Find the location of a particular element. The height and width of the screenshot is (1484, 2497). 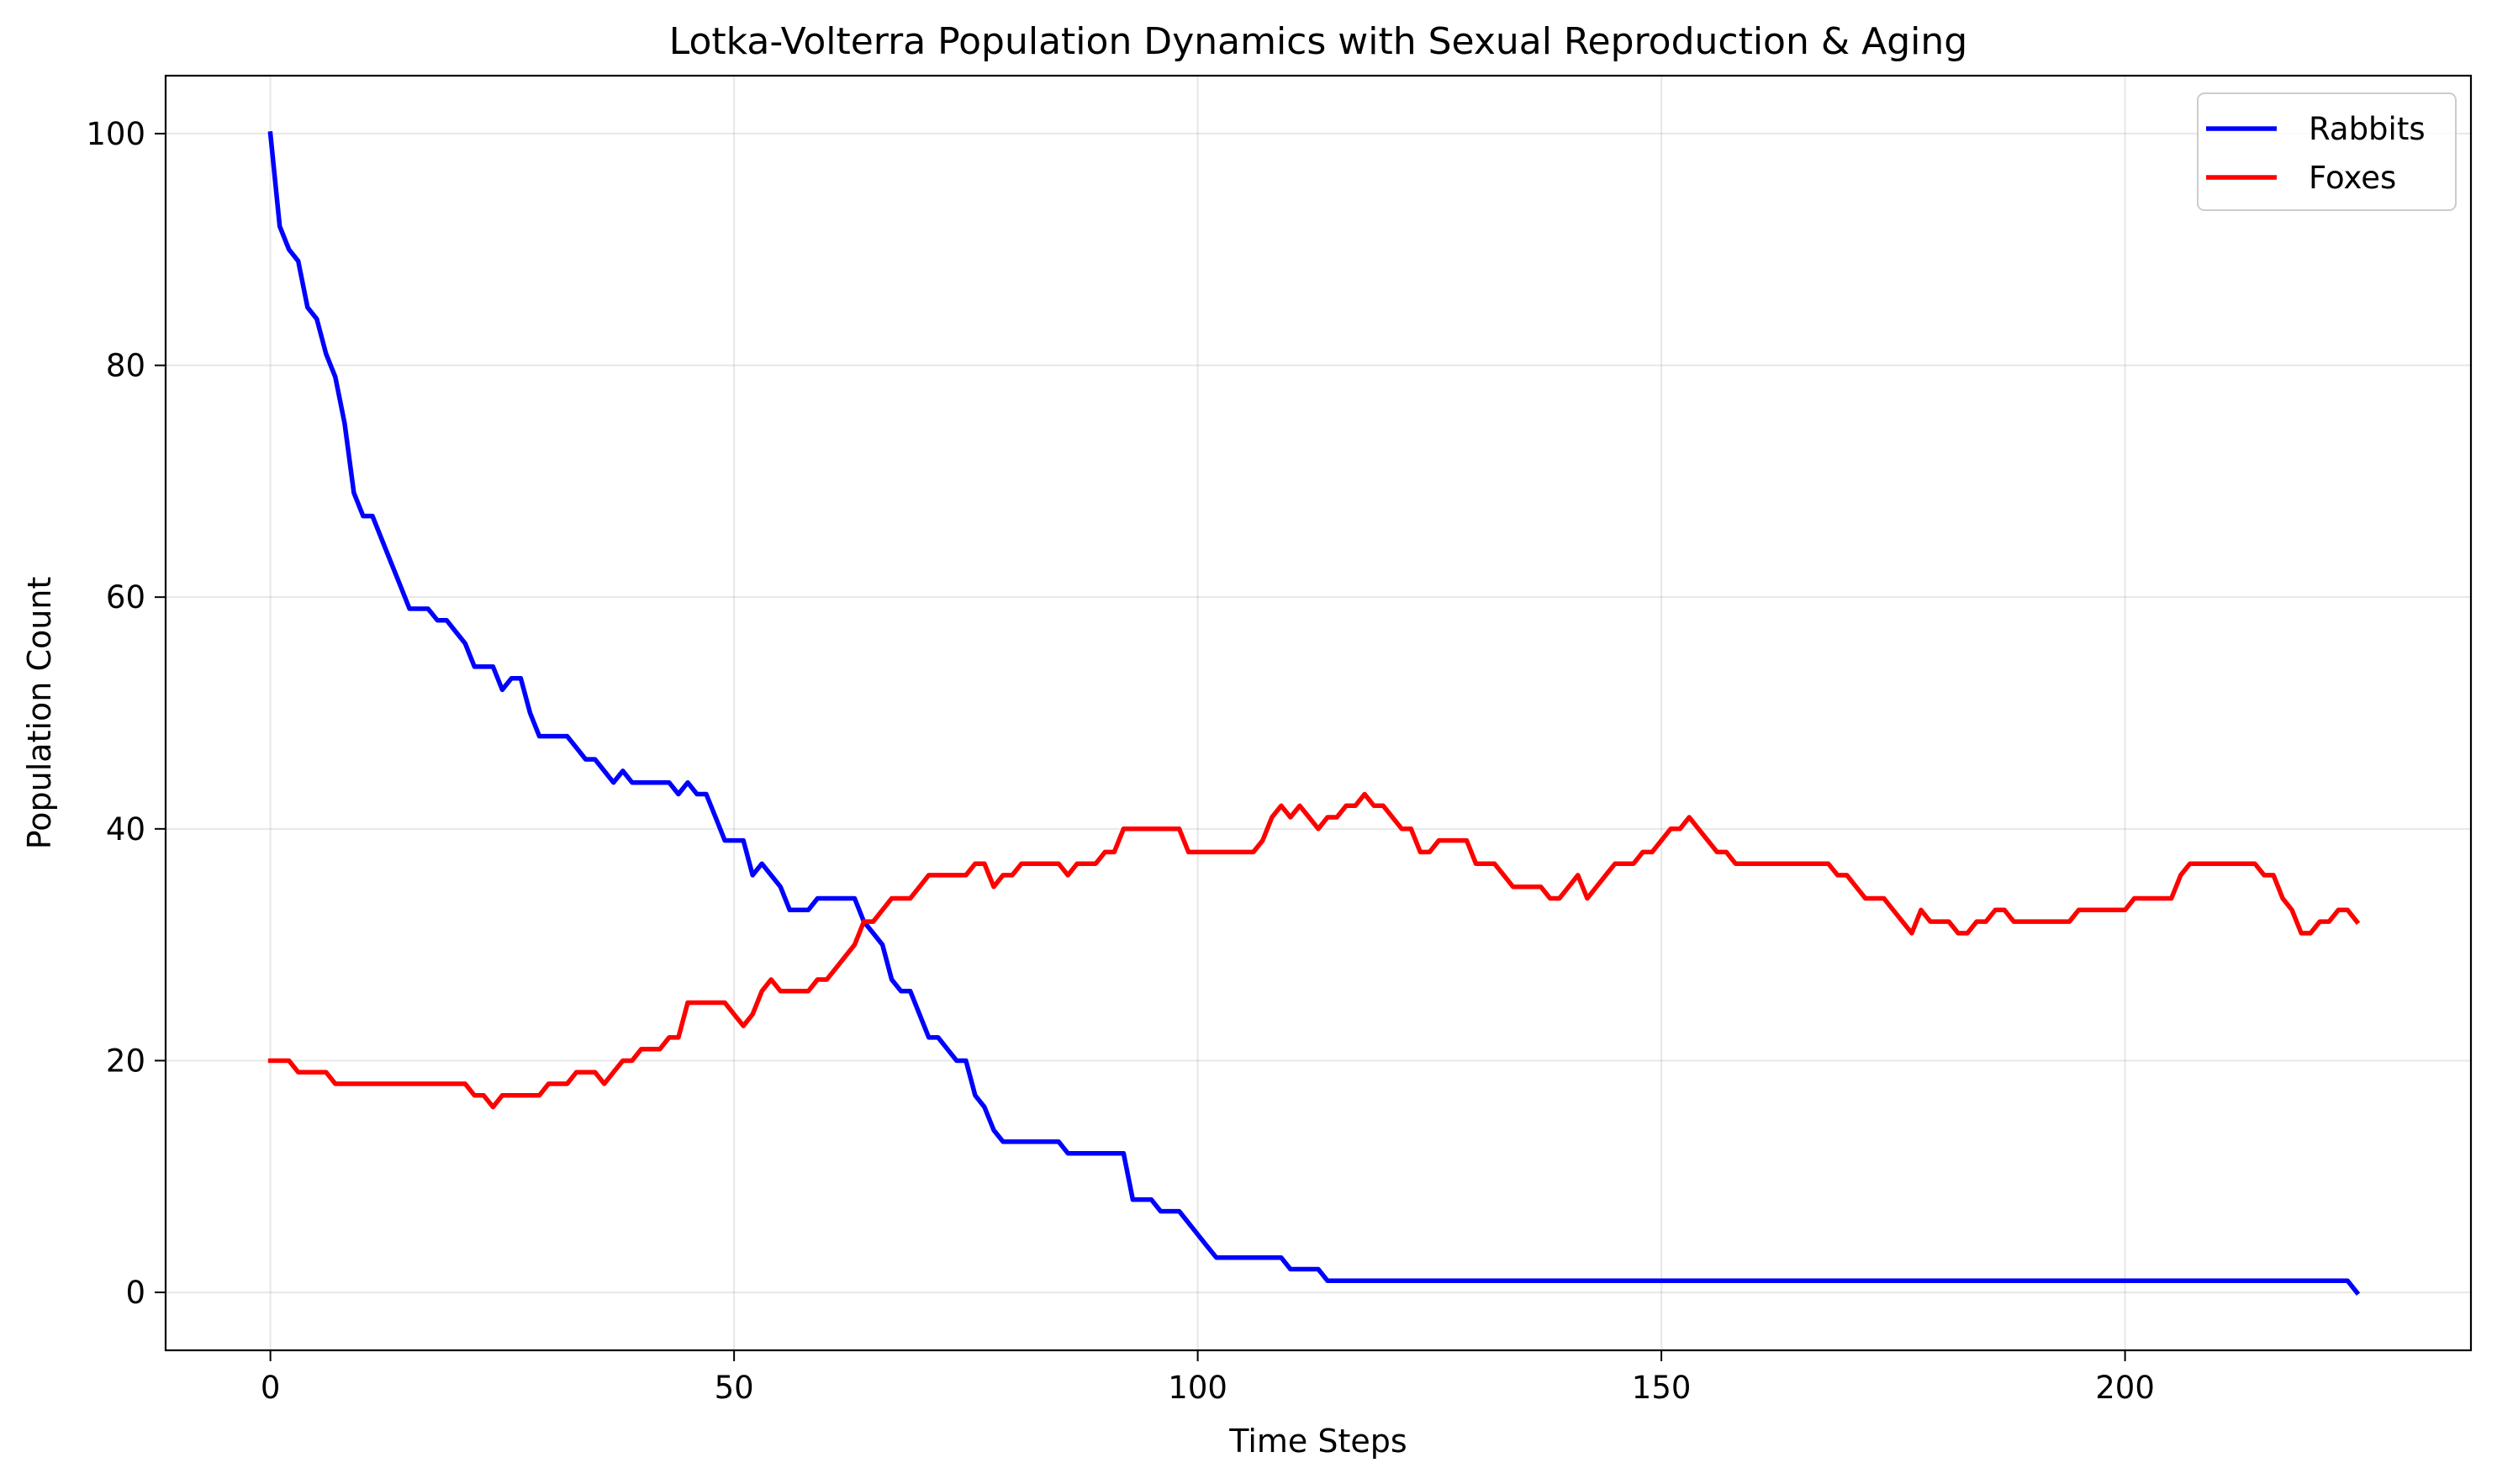

x-tick-label: 0 is located at coordinates (271, 1388).